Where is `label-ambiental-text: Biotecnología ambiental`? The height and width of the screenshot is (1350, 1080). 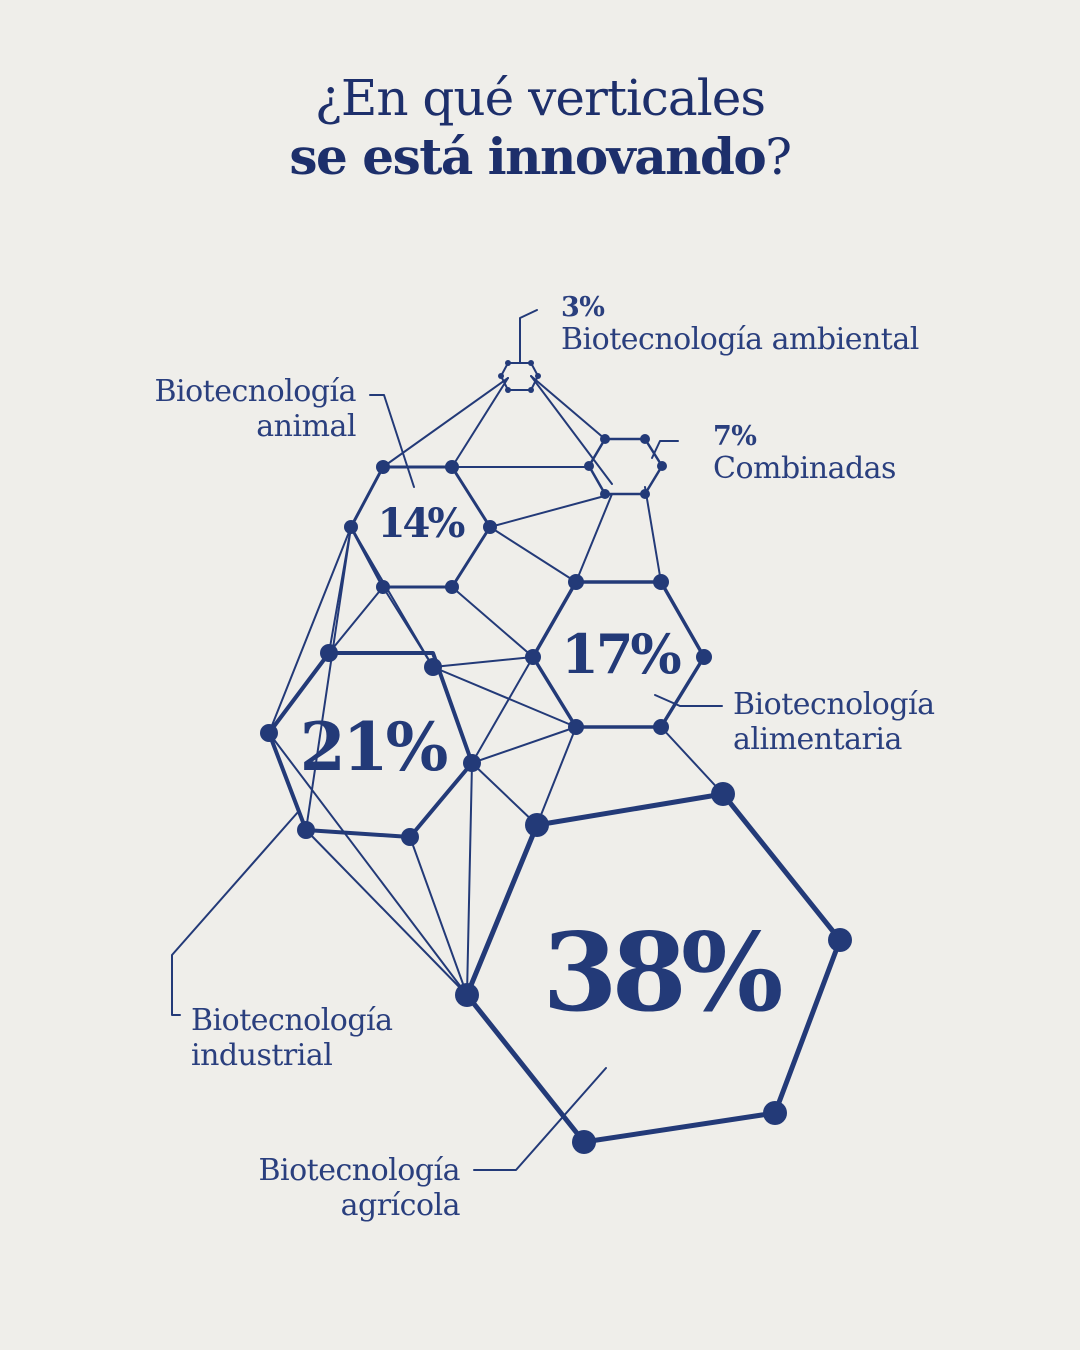
label-ambiental-text: Biotecnología ambiental is located at coordinates (740, 340).